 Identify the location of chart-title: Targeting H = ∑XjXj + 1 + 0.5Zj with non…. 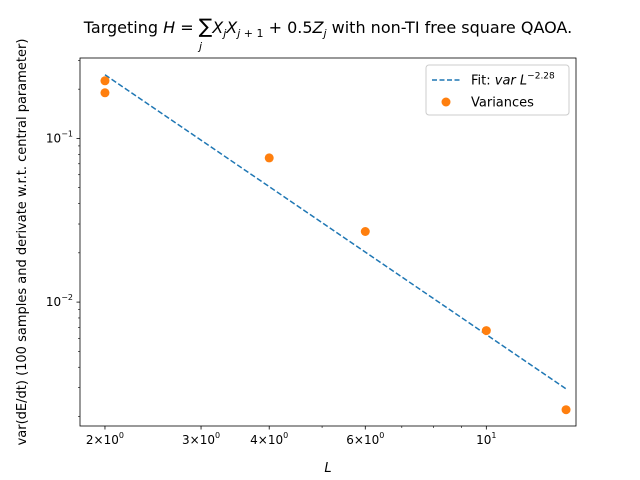
(327, 27).